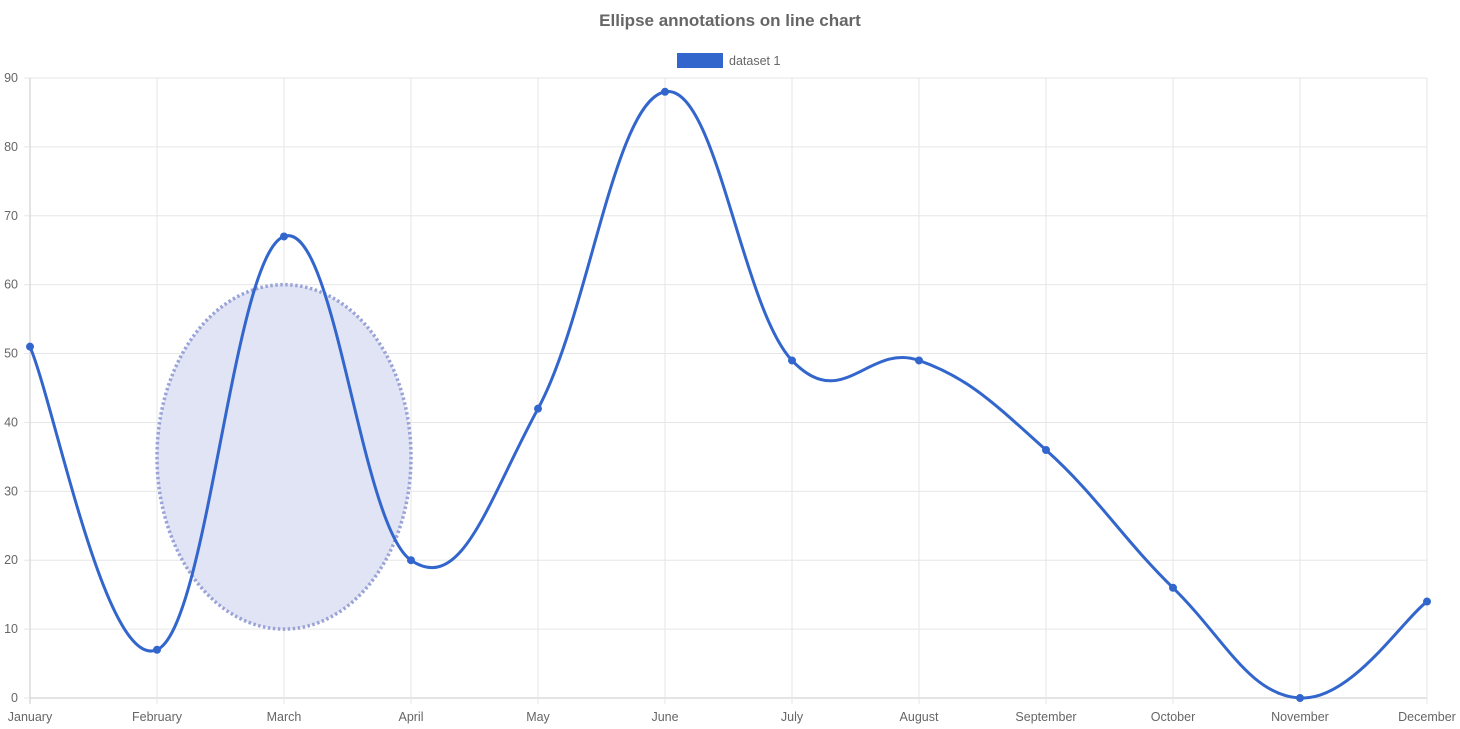 This screenshot has width=1460, height=729. I want to click on data-point-january, so click(30, 346).